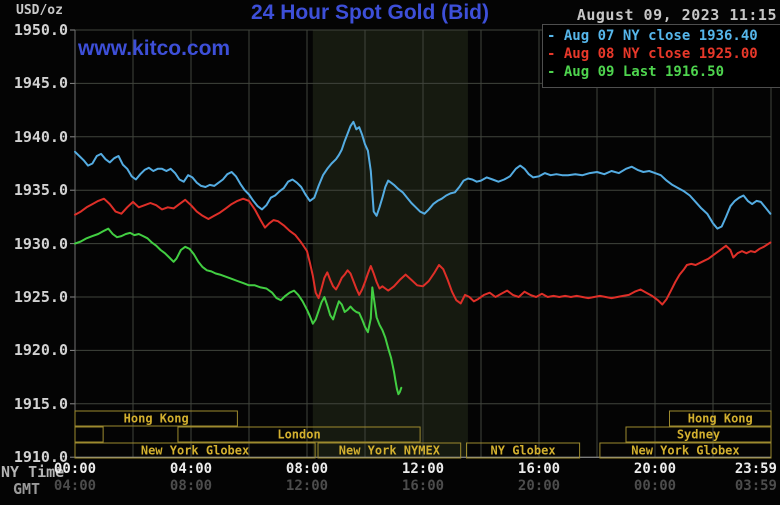 Image resolution: width=780 pixels, height=505 pixels. Describe the element at coordinates (191, 486) in the screenshot. I see `x-axis-tick-gmt: 08:00` at that location.